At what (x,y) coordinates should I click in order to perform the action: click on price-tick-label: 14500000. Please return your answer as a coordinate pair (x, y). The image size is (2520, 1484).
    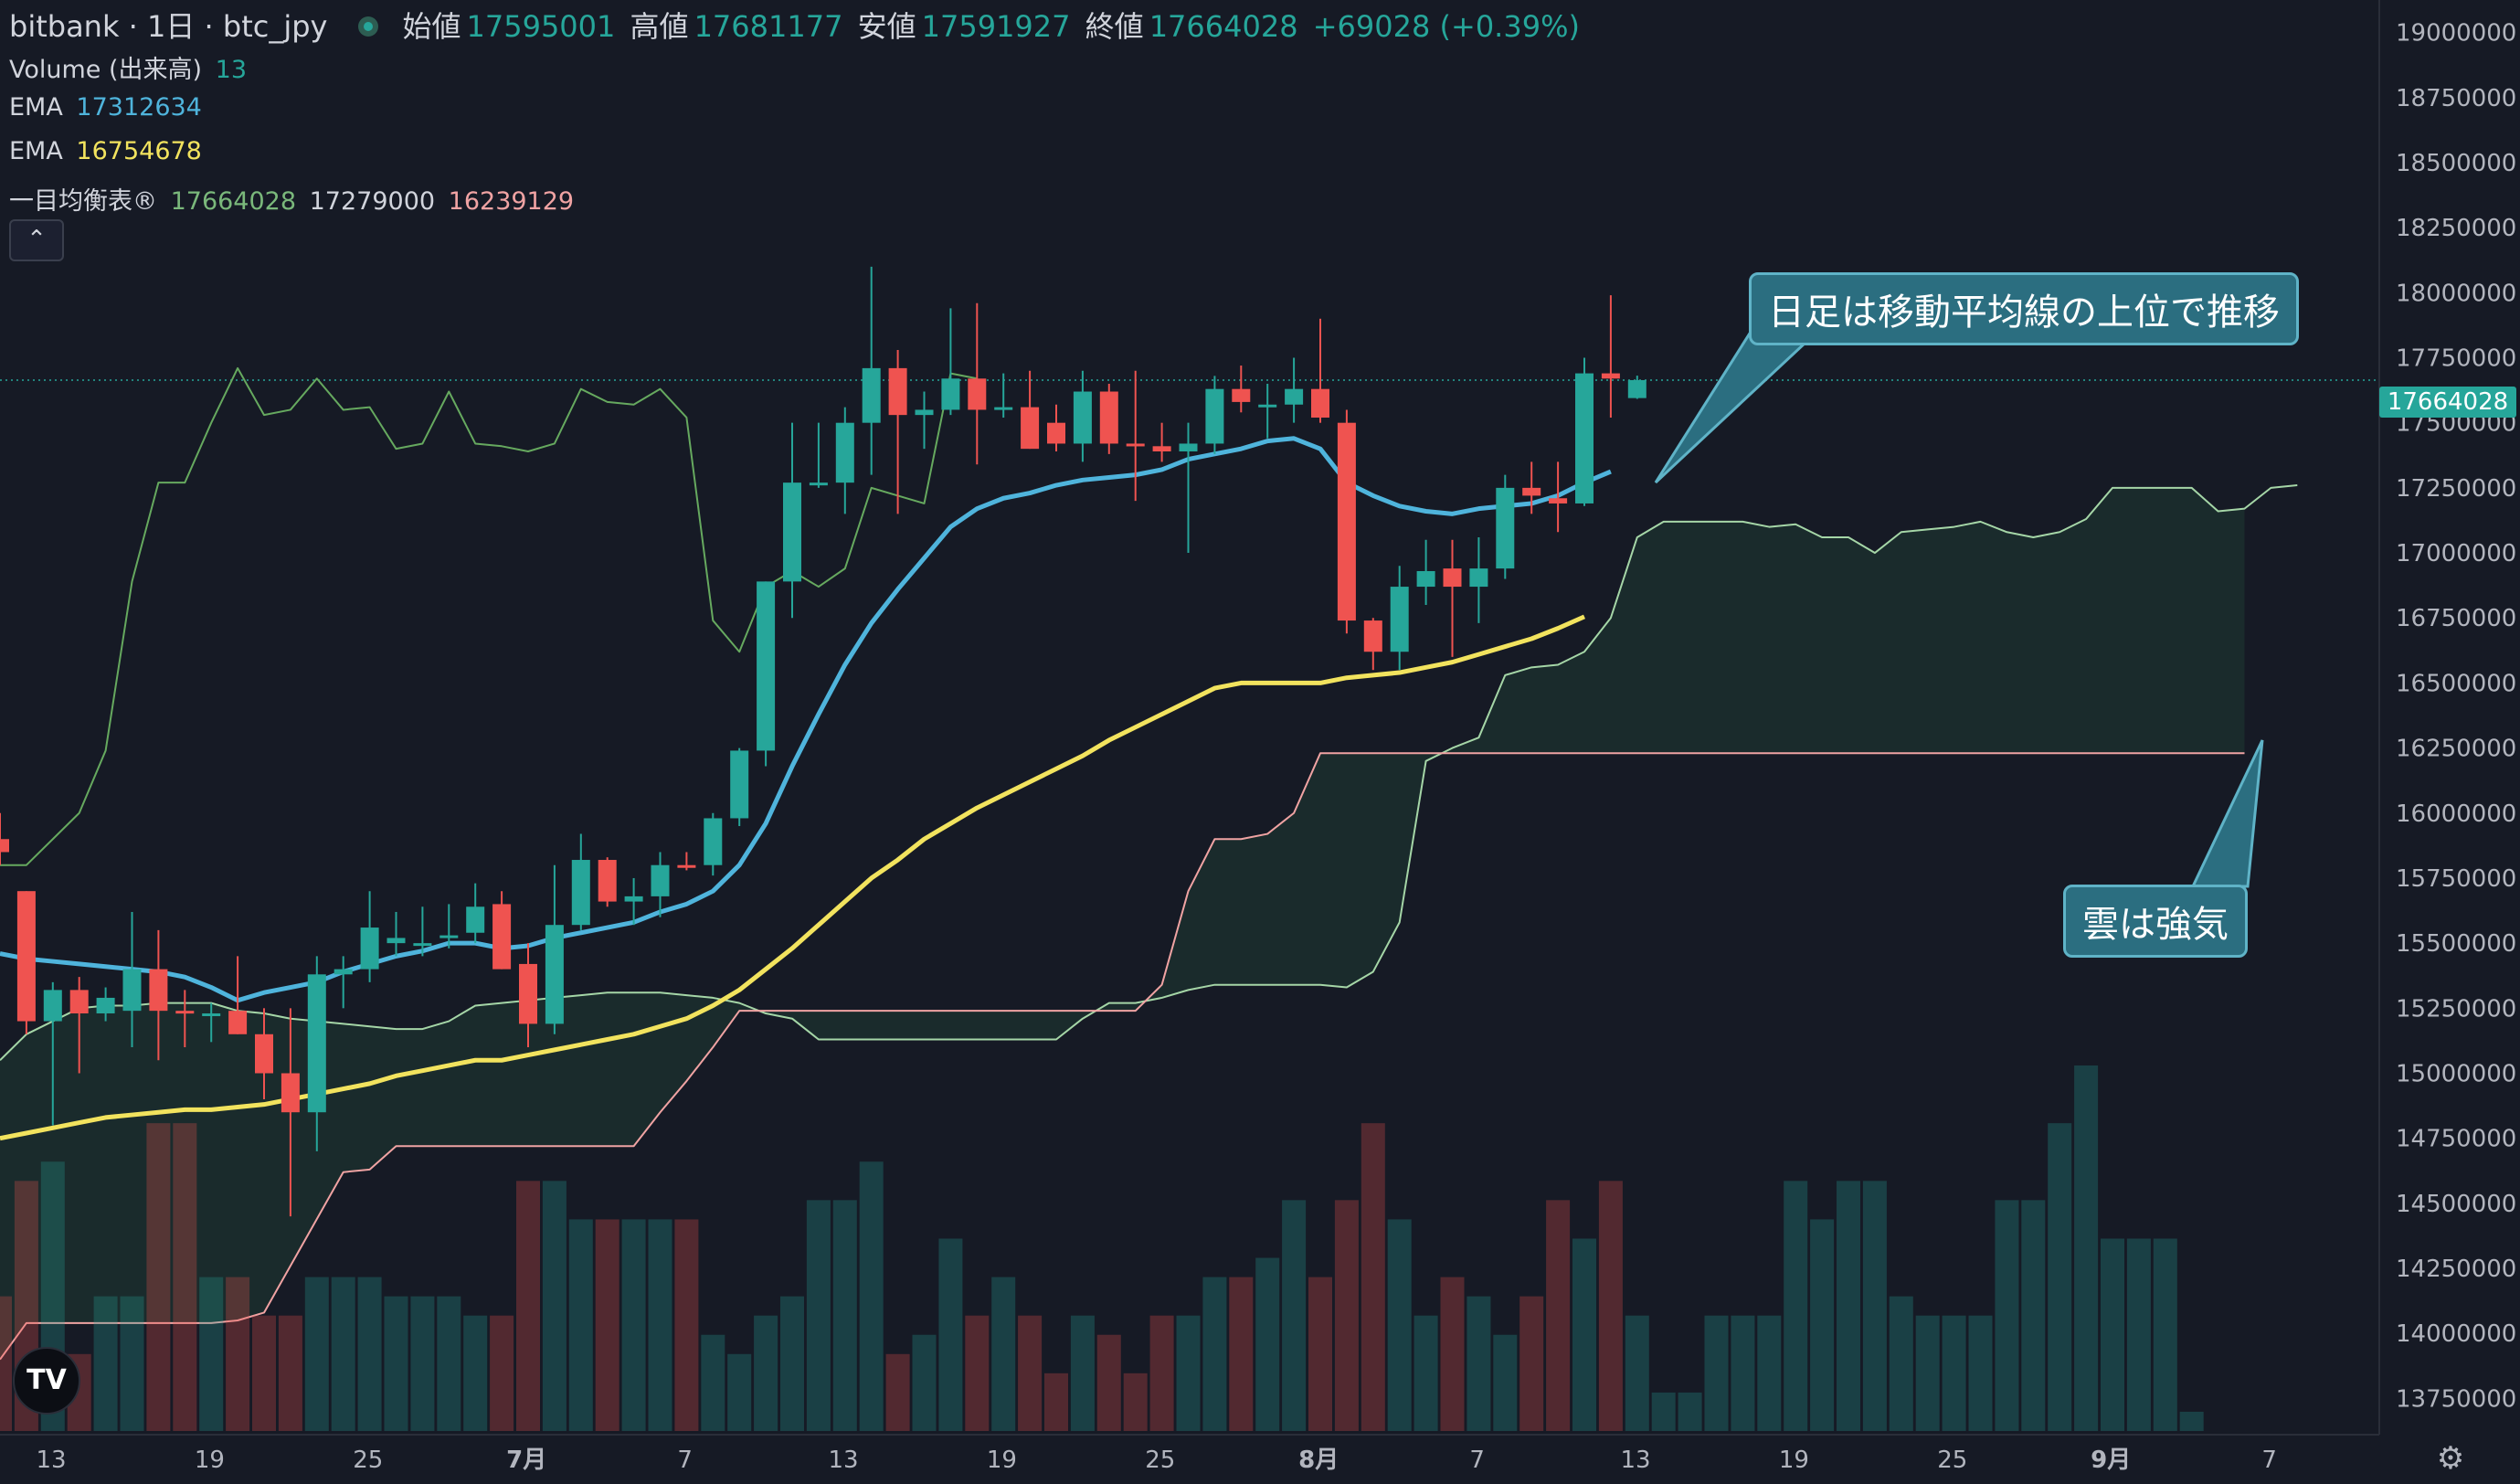
    Looking at the image, I should click on (2456, 1204).